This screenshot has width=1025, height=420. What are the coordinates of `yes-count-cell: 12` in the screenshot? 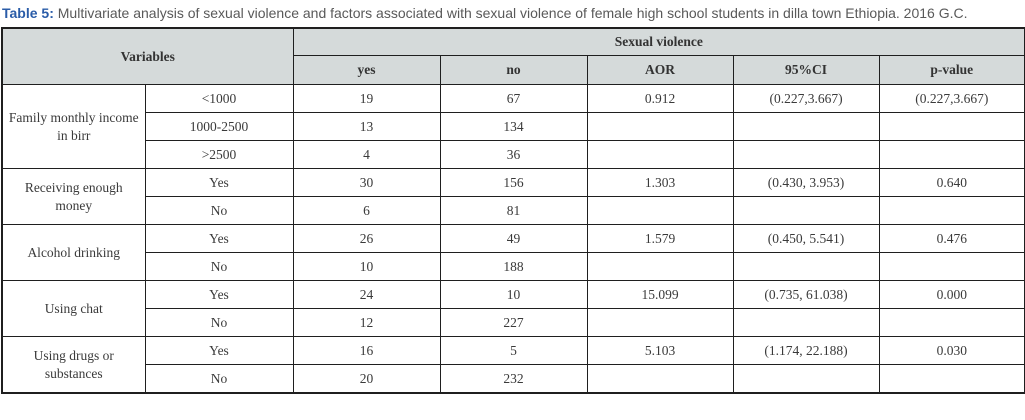 It's located at (366, 322).